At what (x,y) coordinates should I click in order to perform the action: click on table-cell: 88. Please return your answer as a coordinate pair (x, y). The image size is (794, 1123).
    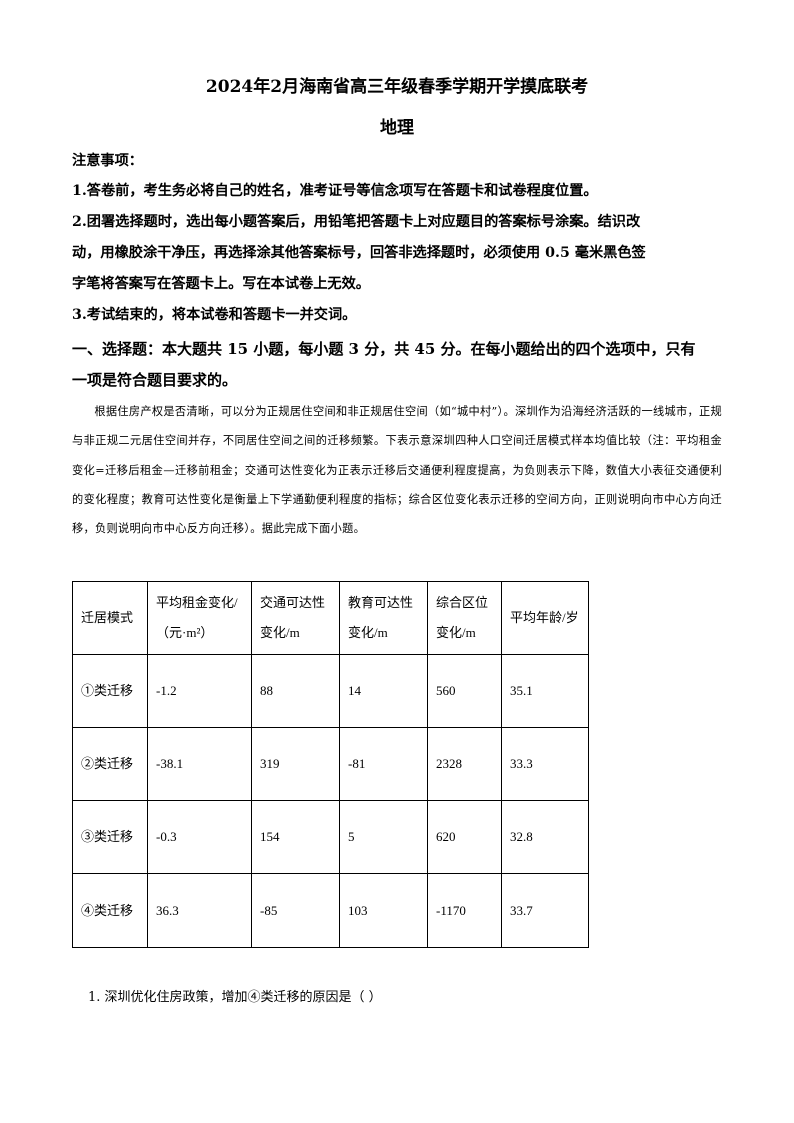
    Looking at the image, I should click on (295, 691).